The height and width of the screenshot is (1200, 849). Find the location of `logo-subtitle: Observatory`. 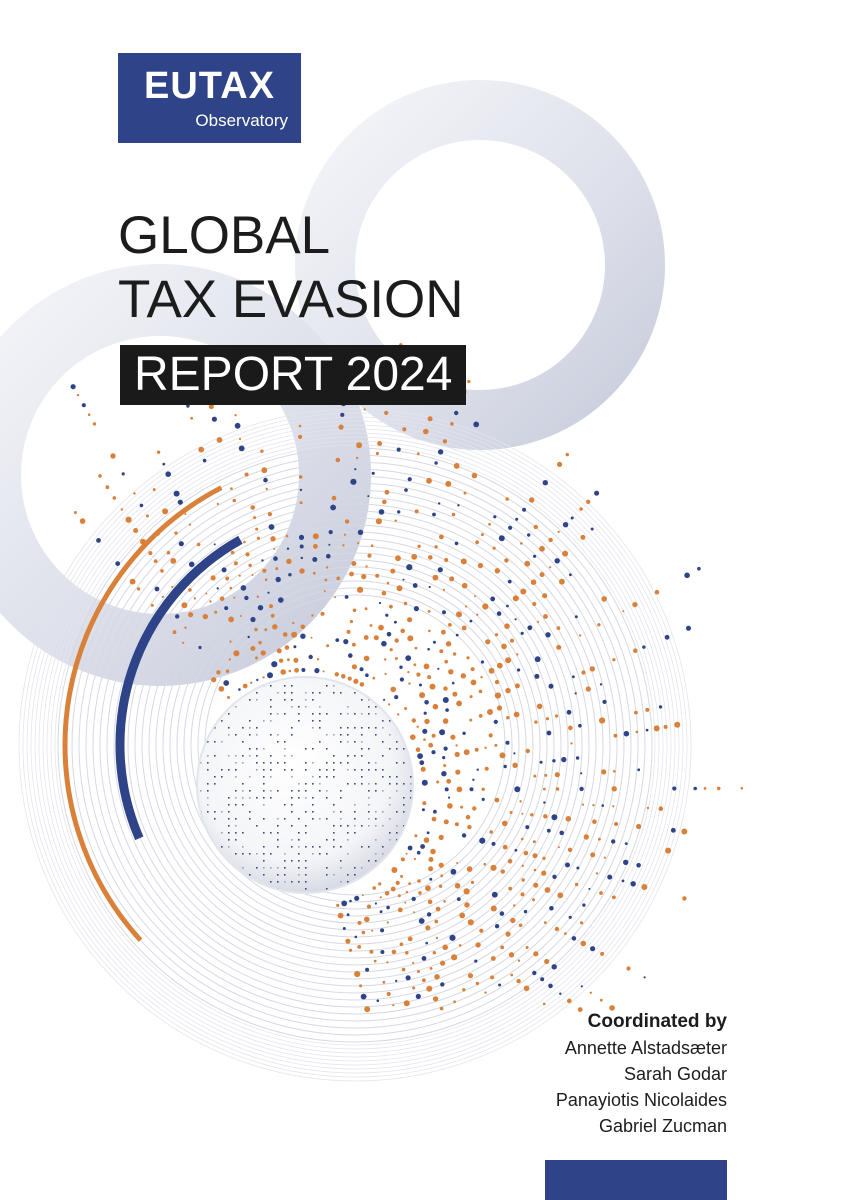

logo-subtitle: Observatory is located at coordinates (241, 120).